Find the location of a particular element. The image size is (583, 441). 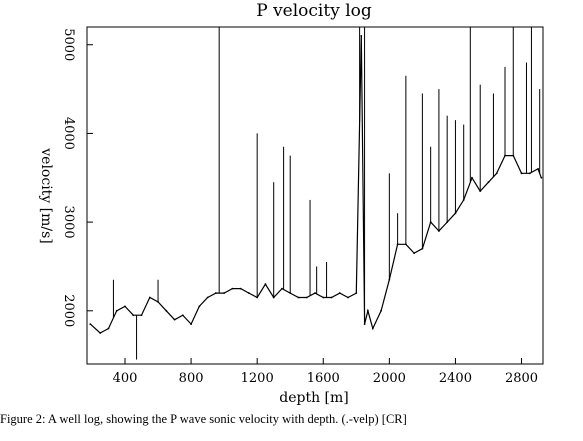

y-tick-label: 4000 is located at coordinates (68, 133).